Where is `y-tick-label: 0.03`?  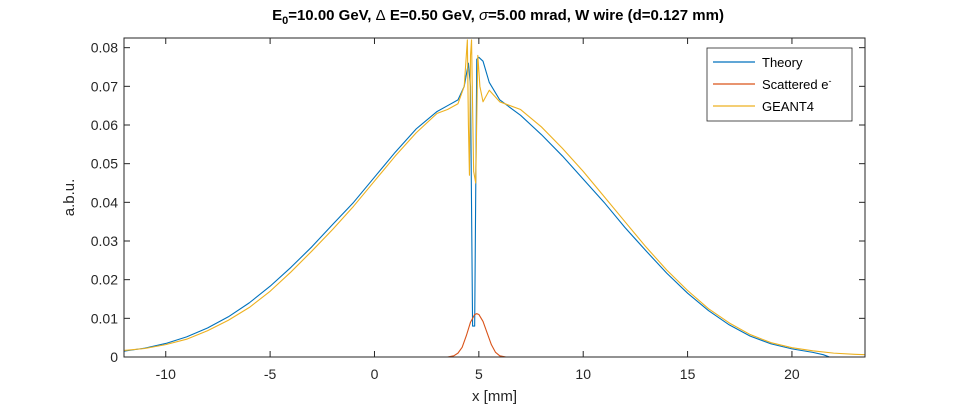
y-tick-label: 0.03 is located at coordinates (104, 241).